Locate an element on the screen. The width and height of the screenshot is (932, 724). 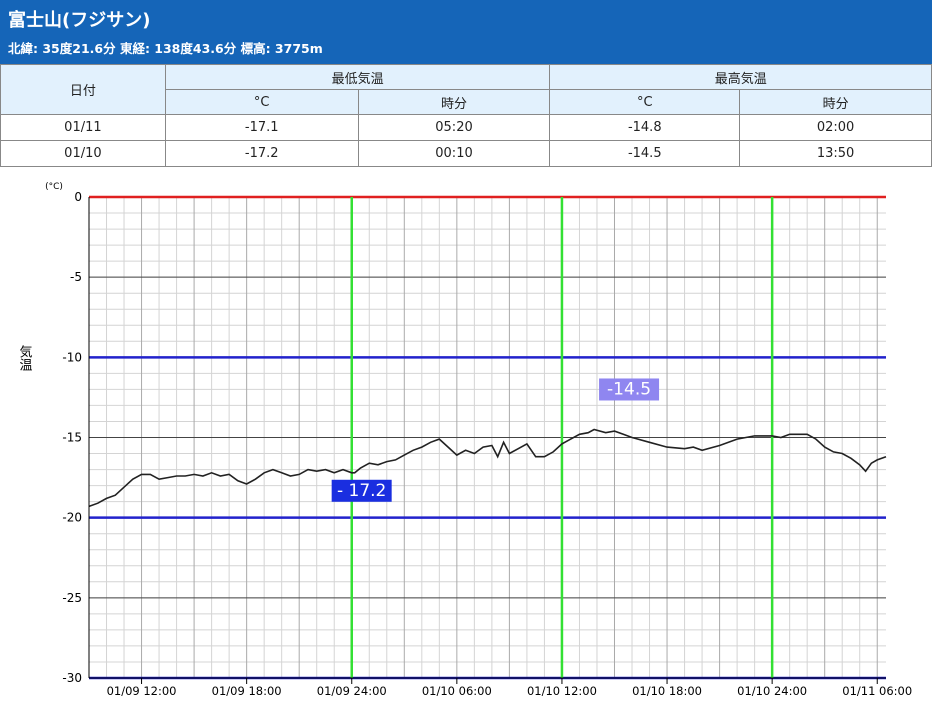
table-subheader-row: °C 時分 °C 時分 is located at coordinates (466, 102).